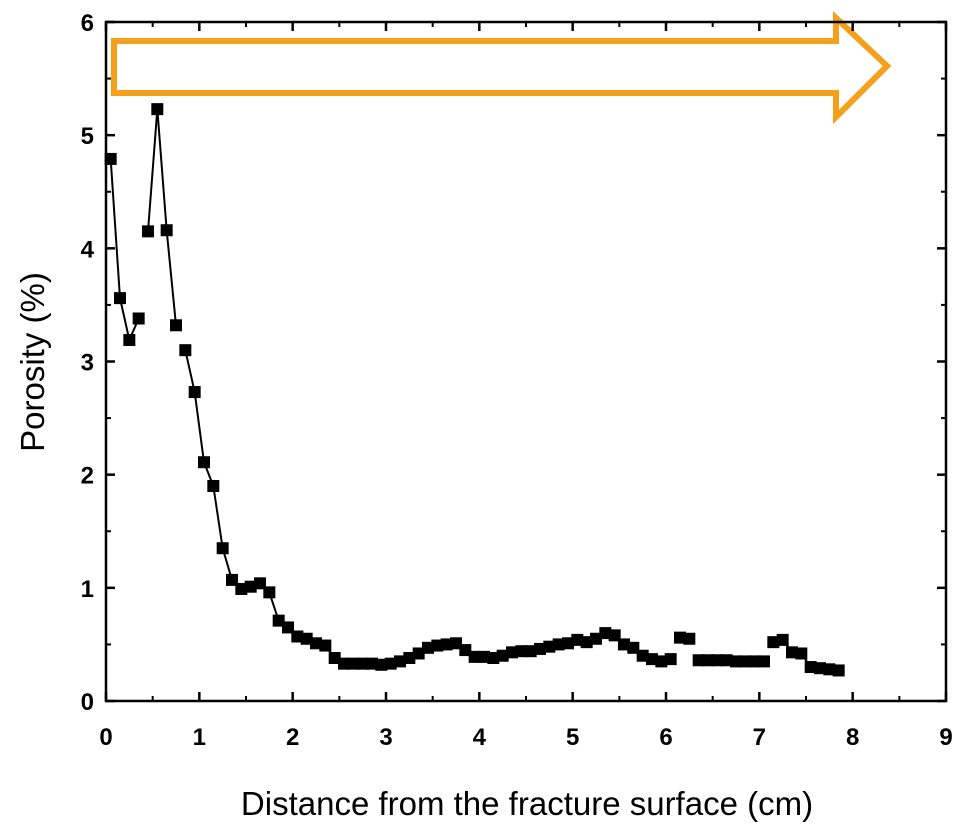  I want to click on x-tick-label: 6, so click(665, 737).